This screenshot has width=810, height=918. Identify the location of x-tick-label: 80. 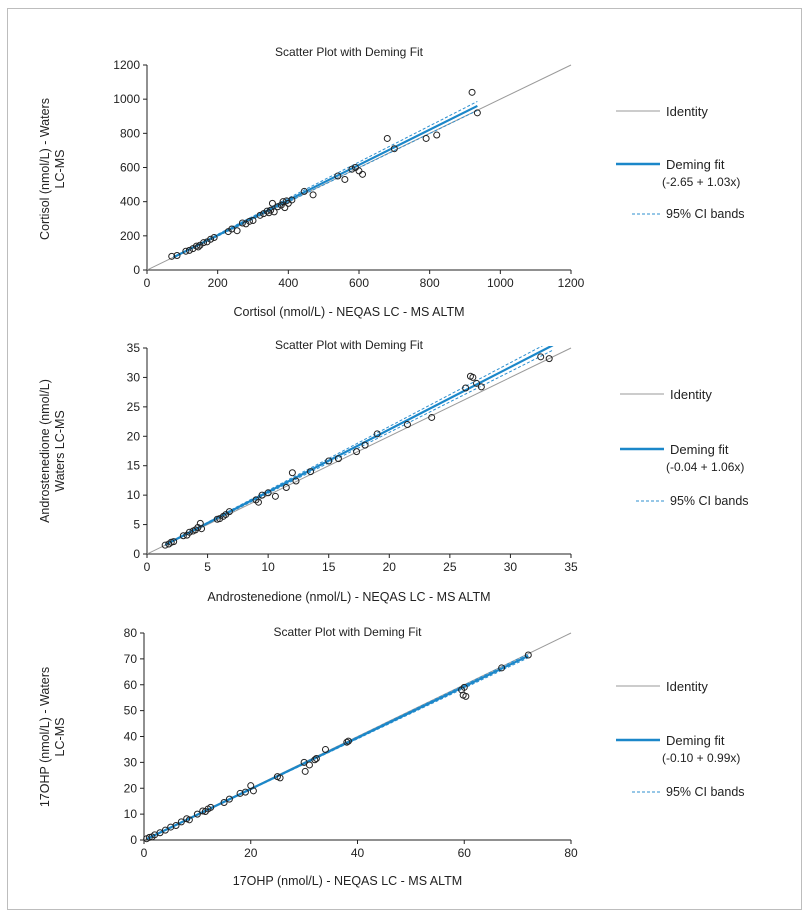
(571, 853).